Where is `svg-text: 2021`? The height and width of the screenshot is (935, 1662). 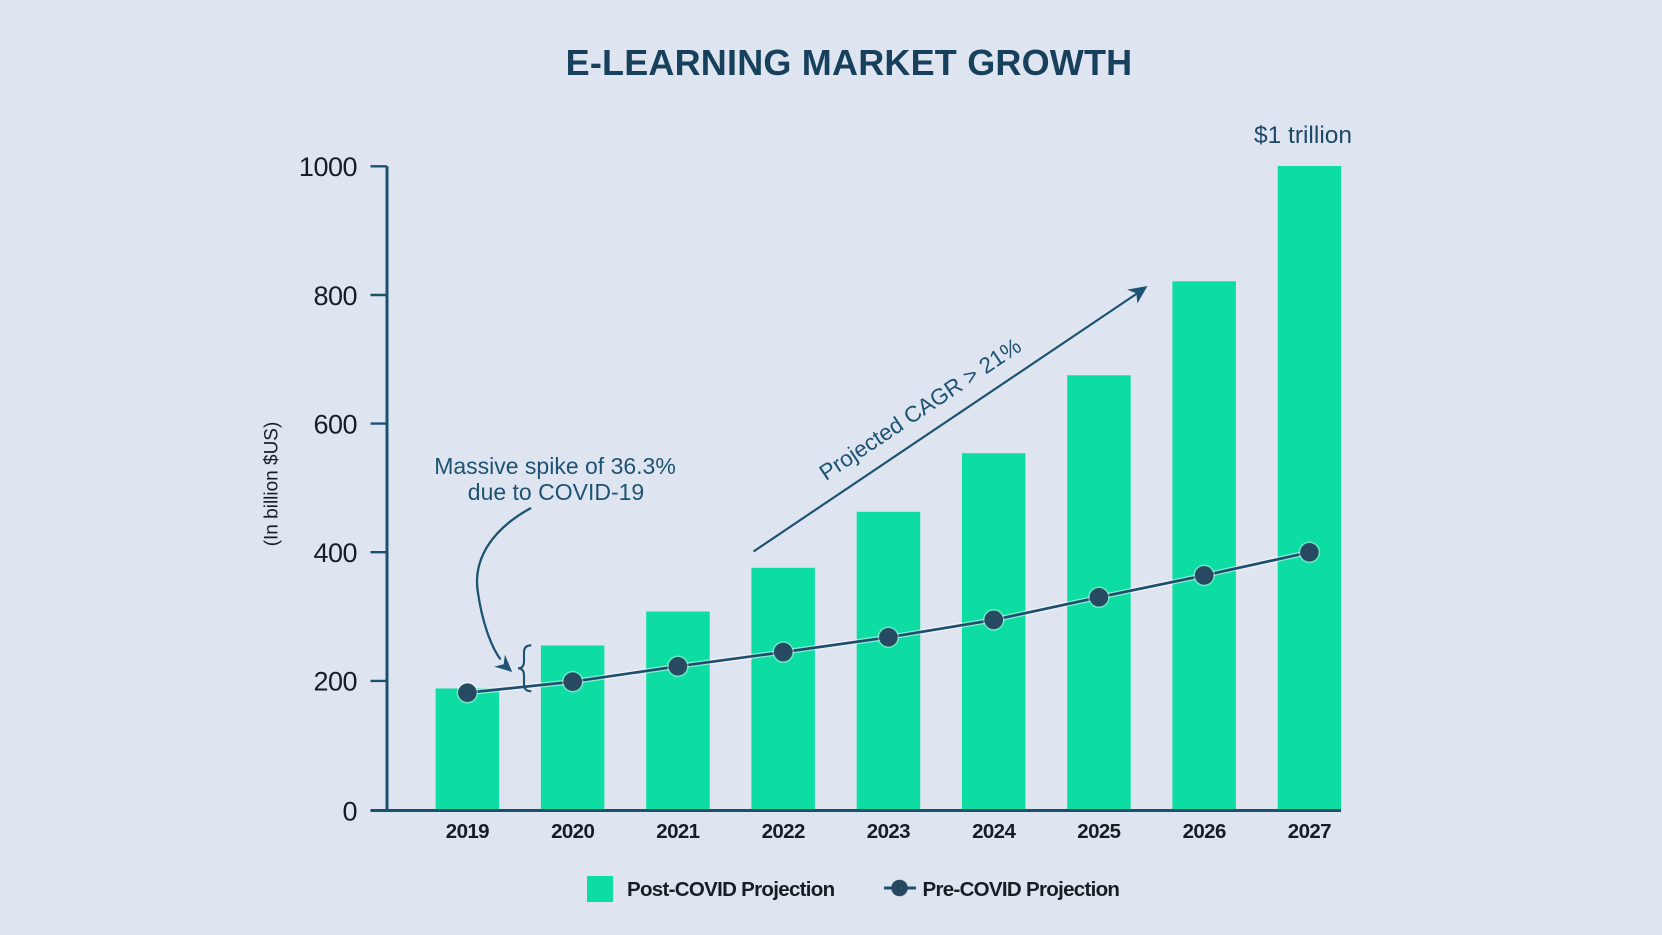
svg-text: 2021 is located at coordinates (677, 831).